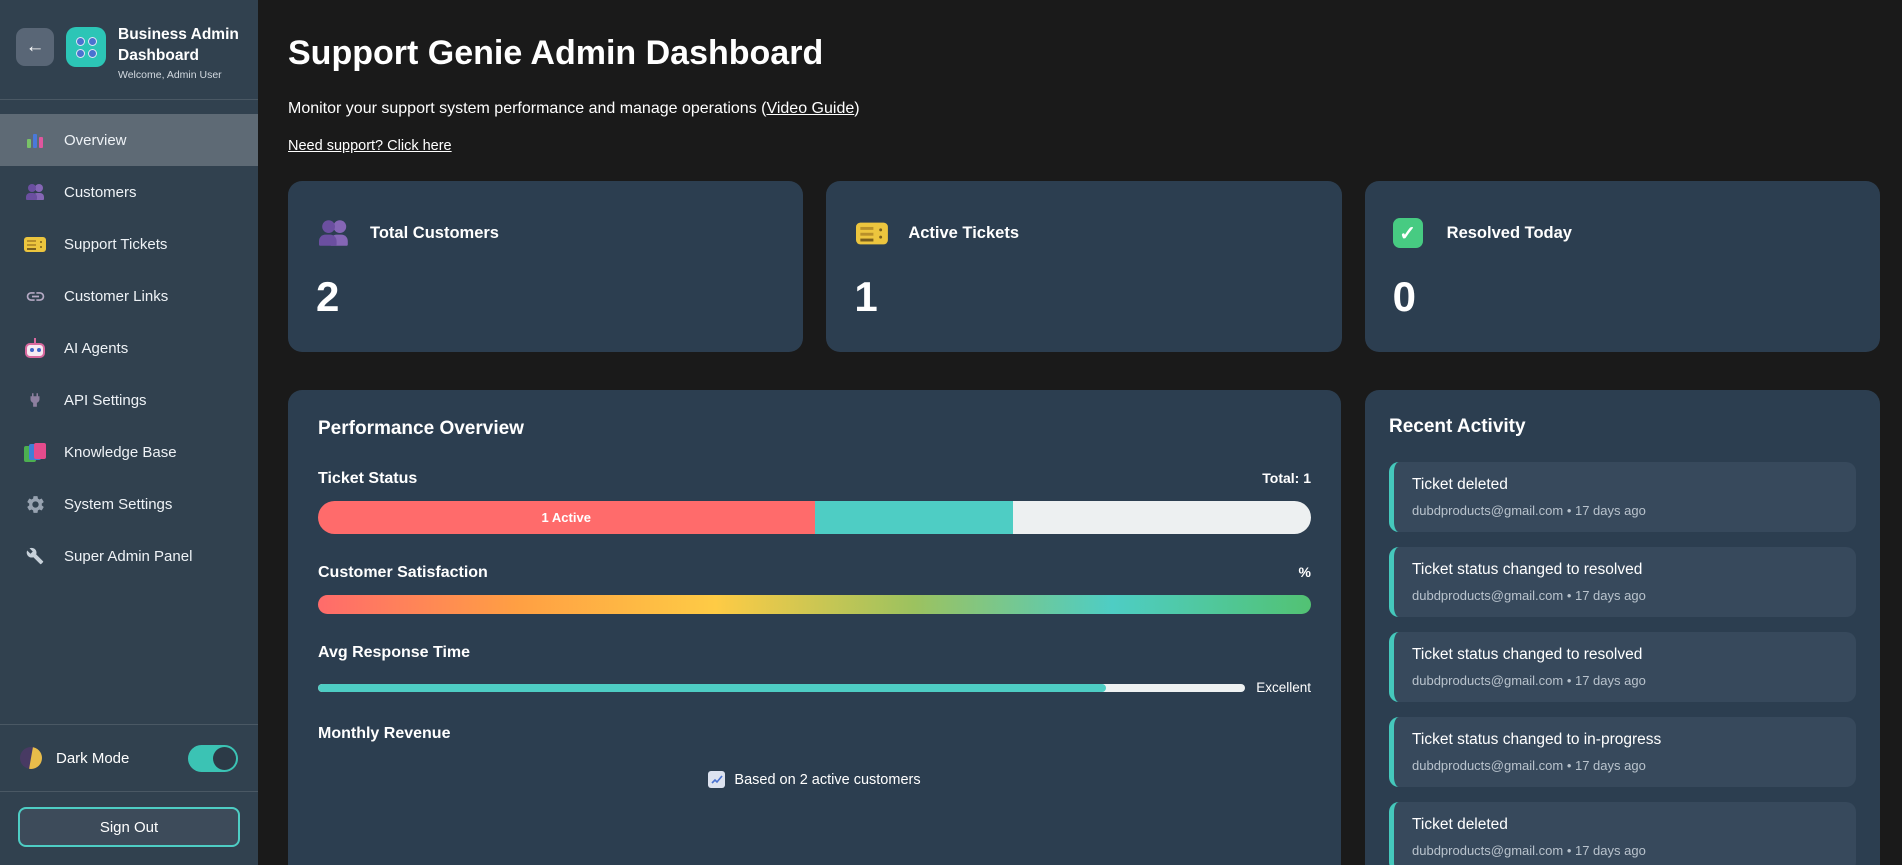 This screenshot has height=865, width=1902. I want to click on video-guide-link: Video Guide, so click(810, 108).